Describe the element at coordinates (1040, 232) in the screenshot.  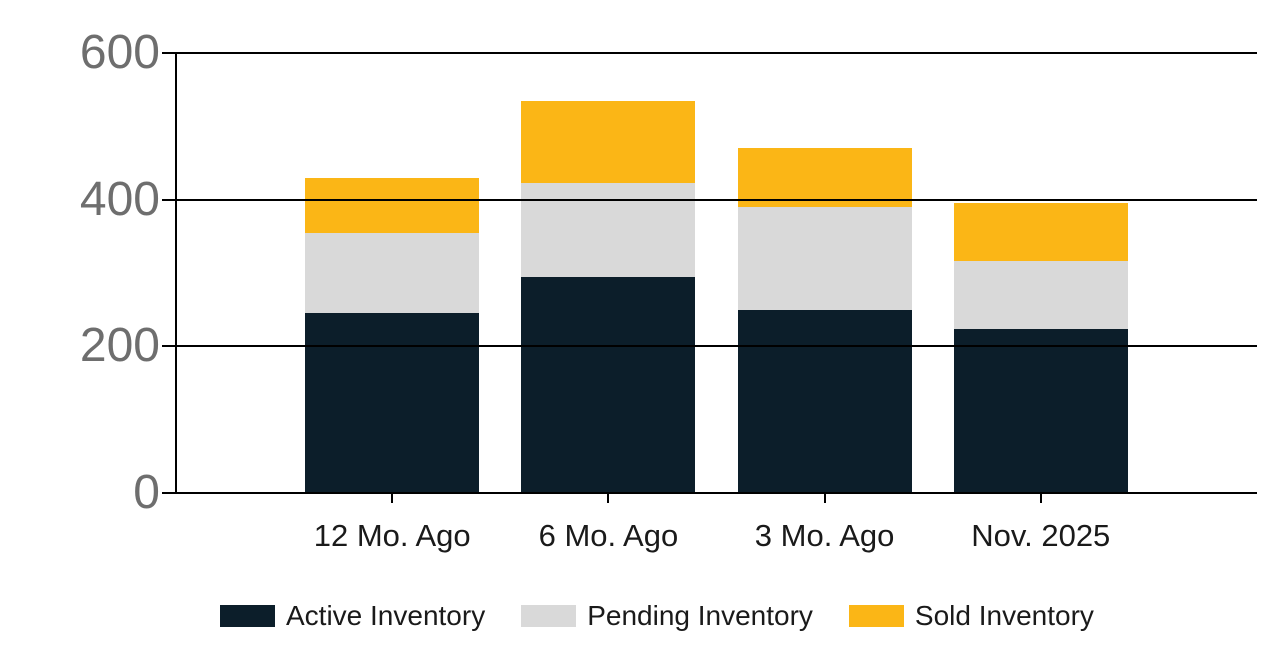
I see `bar-segment-sold-inventory-nov-2025` at that location.